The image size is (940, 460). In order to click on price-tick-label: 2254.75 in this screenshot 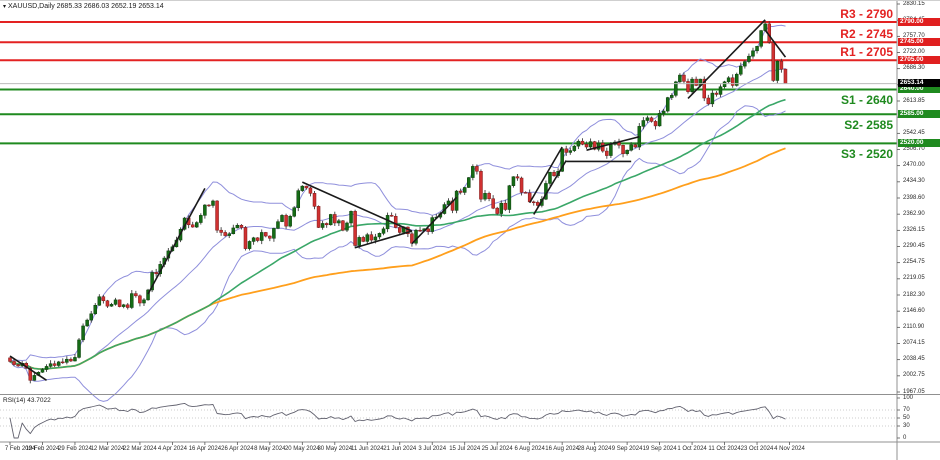, I will do `click(914, 262)`.